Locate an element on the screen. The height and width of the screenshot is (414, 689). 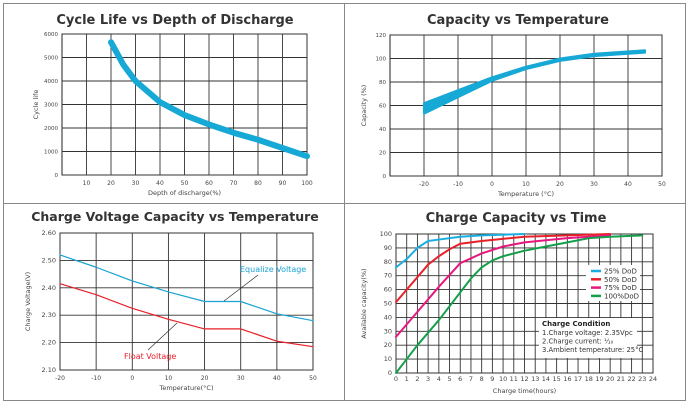
x-tick-label: 19 is located at coordinates (599, 379).